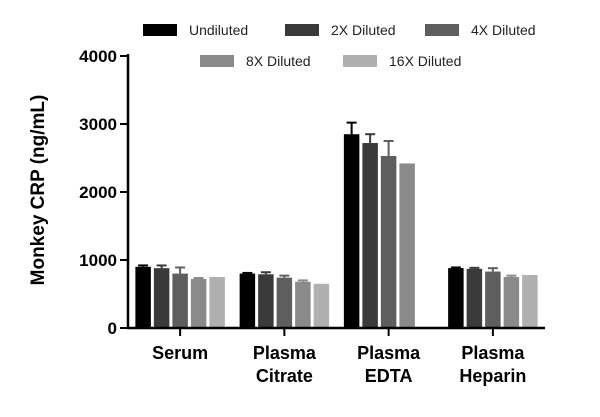 This screenshot has width=600, height=417. I want to click on y-tick-label: 3000, so click(98, 124).